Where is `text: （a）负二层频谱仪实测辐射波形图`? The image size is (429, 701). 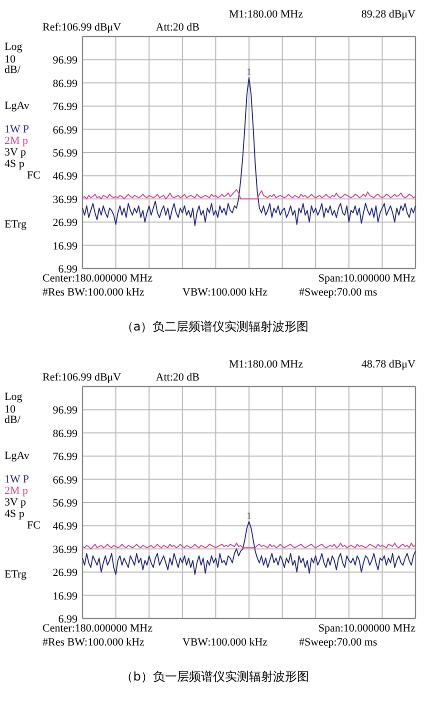
text: （a）负二层频谱仪实测辐射波形图 is located at coordinates (215, 327).